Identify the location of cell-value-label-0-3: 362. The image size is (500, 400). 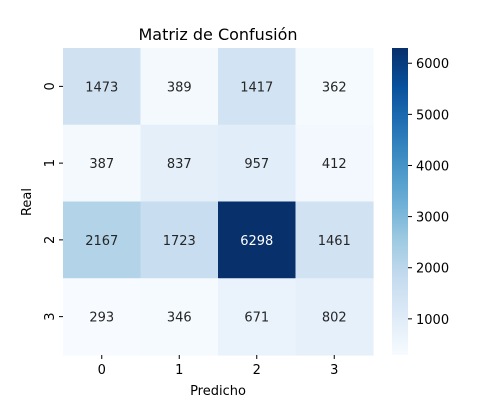
(334, 87).